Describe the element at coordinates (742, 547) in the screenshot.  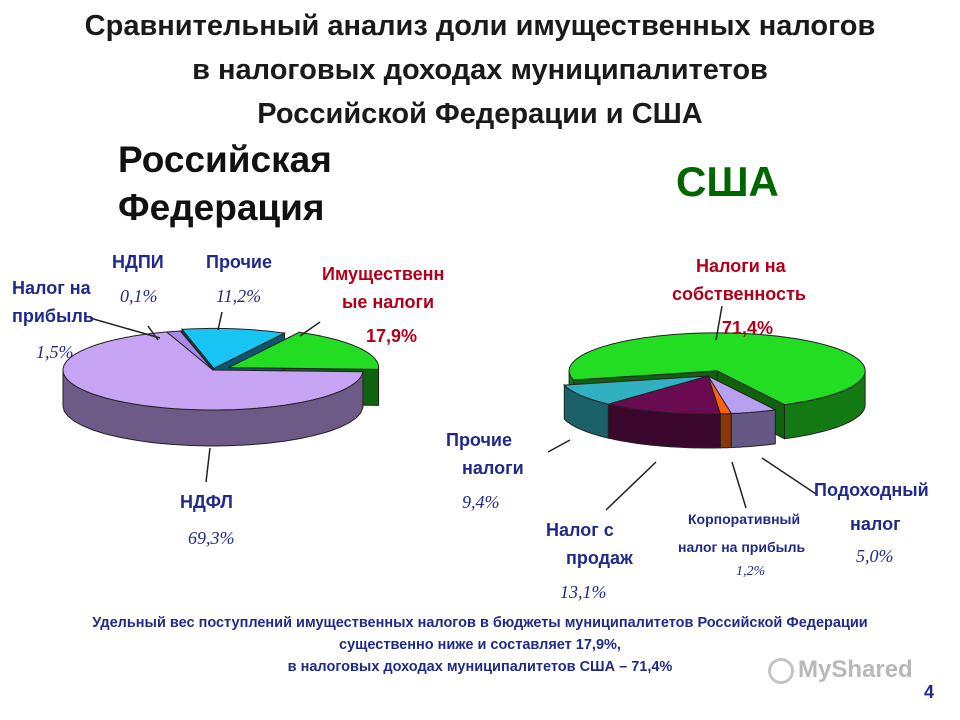
I see `us-label-corp-2: налог на прибыль` at that location.